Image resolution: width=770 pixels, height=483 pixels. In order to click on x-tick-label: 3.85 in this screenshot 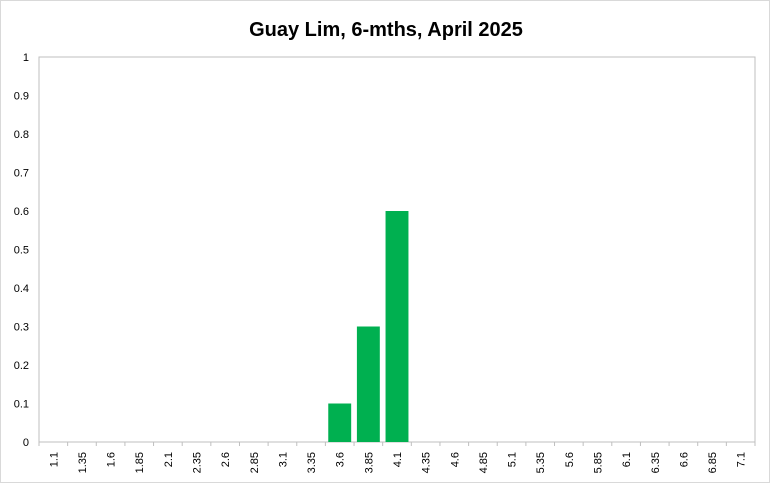, I will do `click(369, 462)`.